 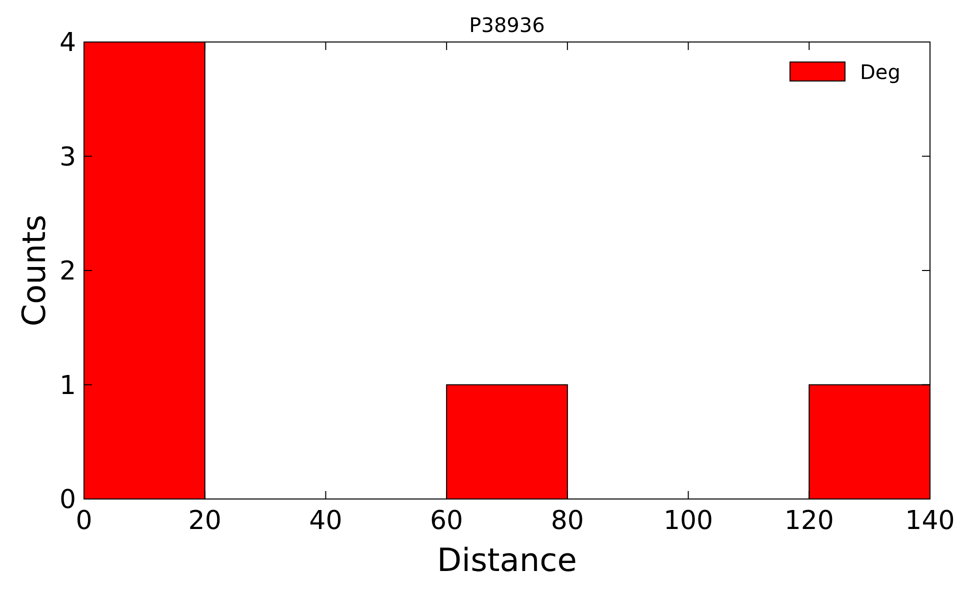 I want to click on y-axis-title: Counts, so click(x=34, y=270).